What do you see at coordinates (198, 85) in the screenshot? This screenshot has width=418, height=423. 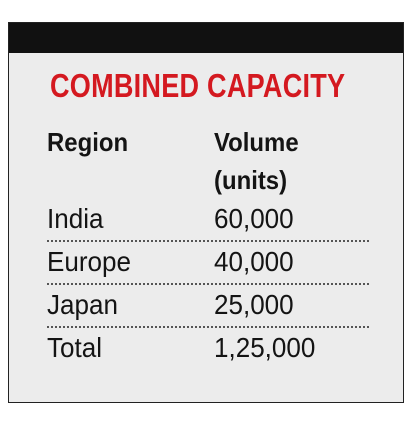 I see `table-title: COMBINED CAPACITY` at bounding box center [198, 85].